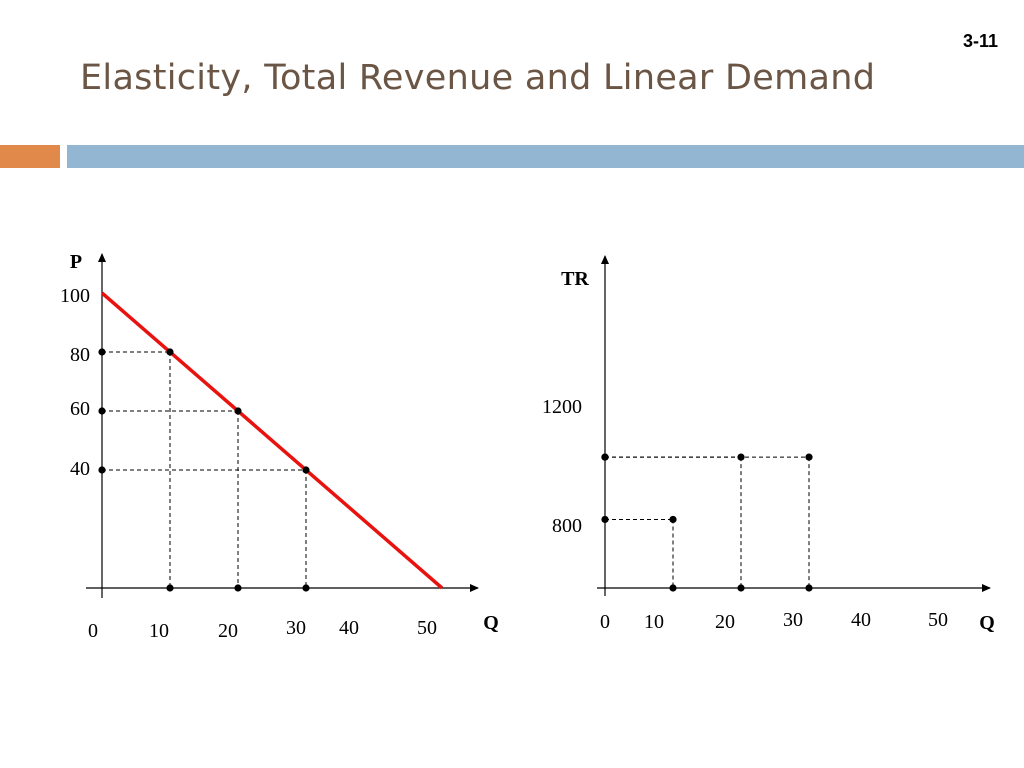  Describe the element at coordinates (562, 407) in the screenshot. I see `y-tick-label: 1200` at that location.